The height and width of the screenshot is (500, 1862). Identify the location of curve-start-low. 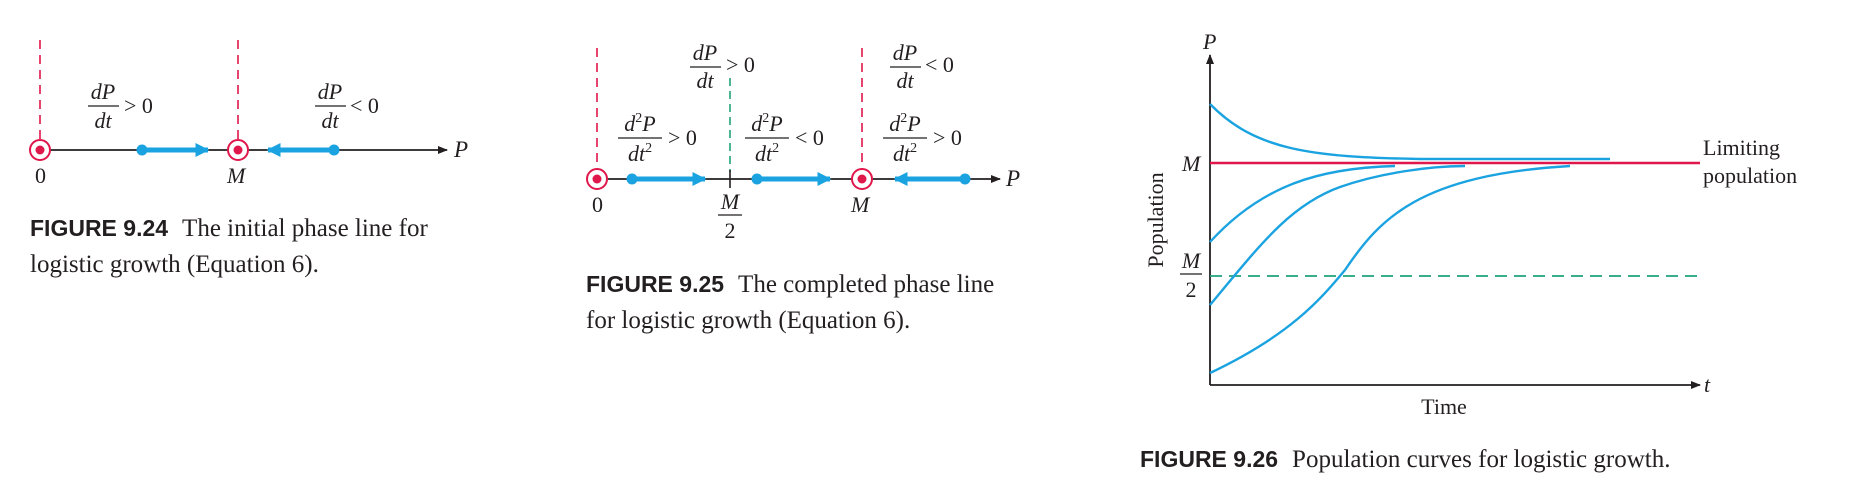
(1390, 269).